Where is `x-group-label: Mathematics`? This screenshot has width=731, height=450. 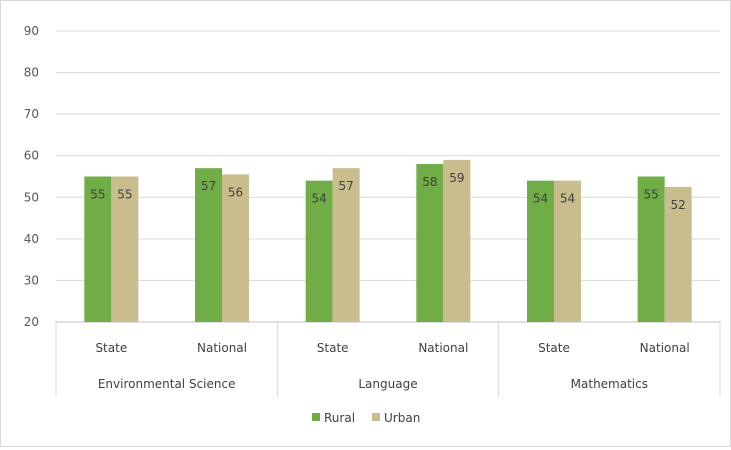
x-group-label: Mathematics is located at coordinates (609, 384).